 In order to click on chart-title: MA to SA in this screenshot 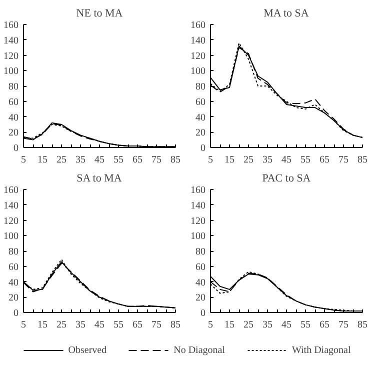, I will do `click(286, 14)`.